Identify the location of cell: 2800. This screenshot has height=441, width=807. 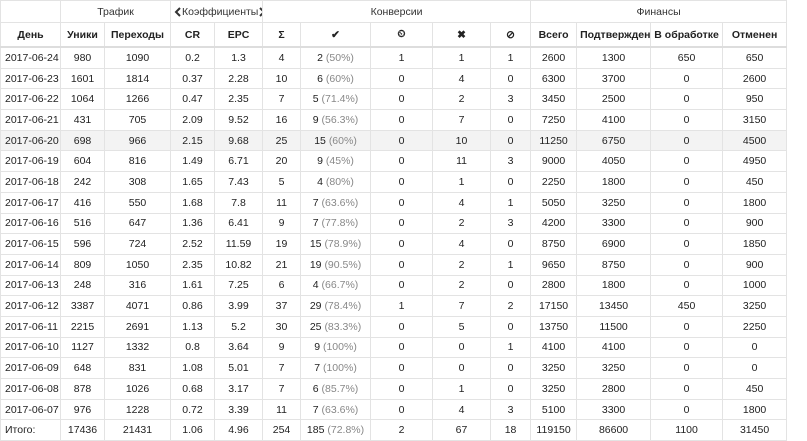
(614, 389).